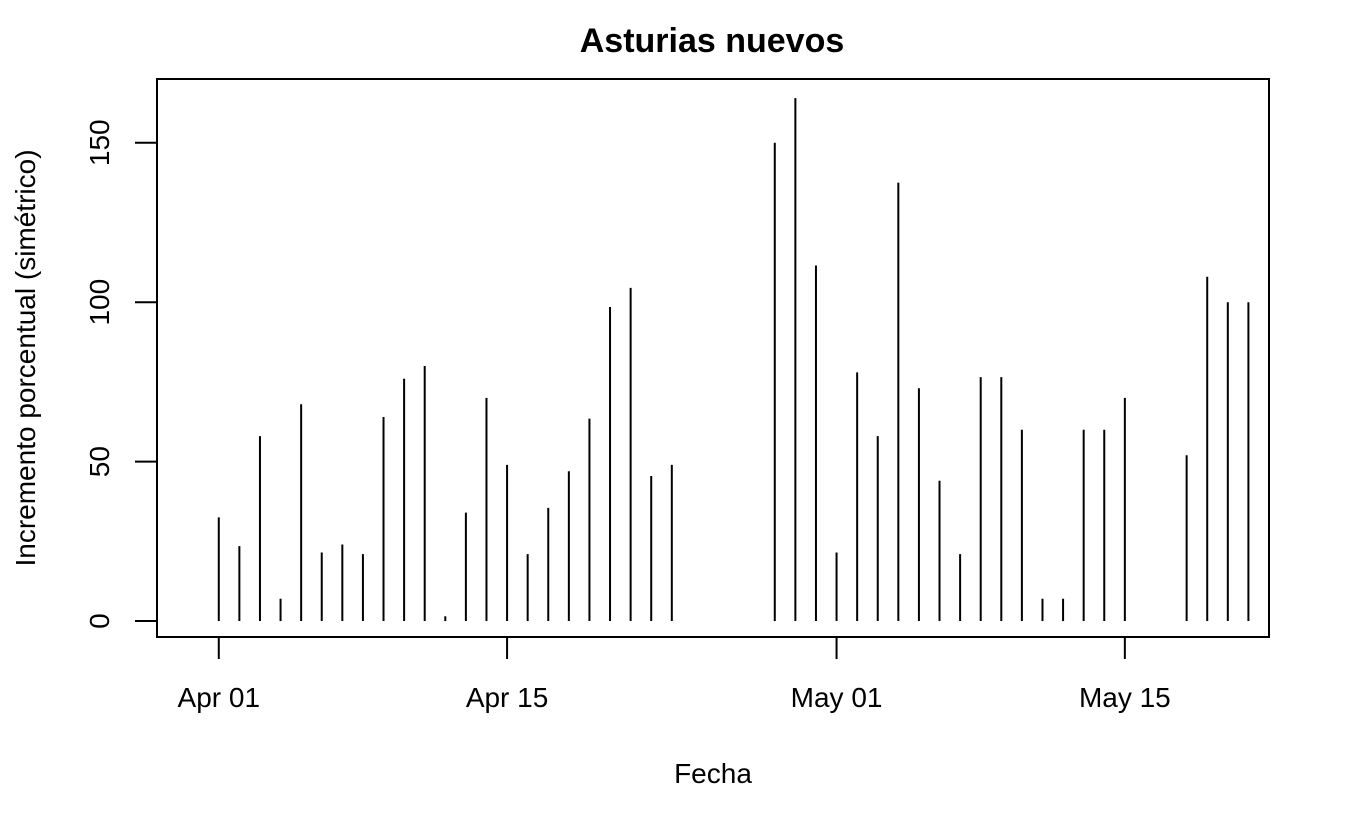 The height and width of the screenshot is (834, 1350). I want to click on x-tick-label: May 15, so click(1125, 697).